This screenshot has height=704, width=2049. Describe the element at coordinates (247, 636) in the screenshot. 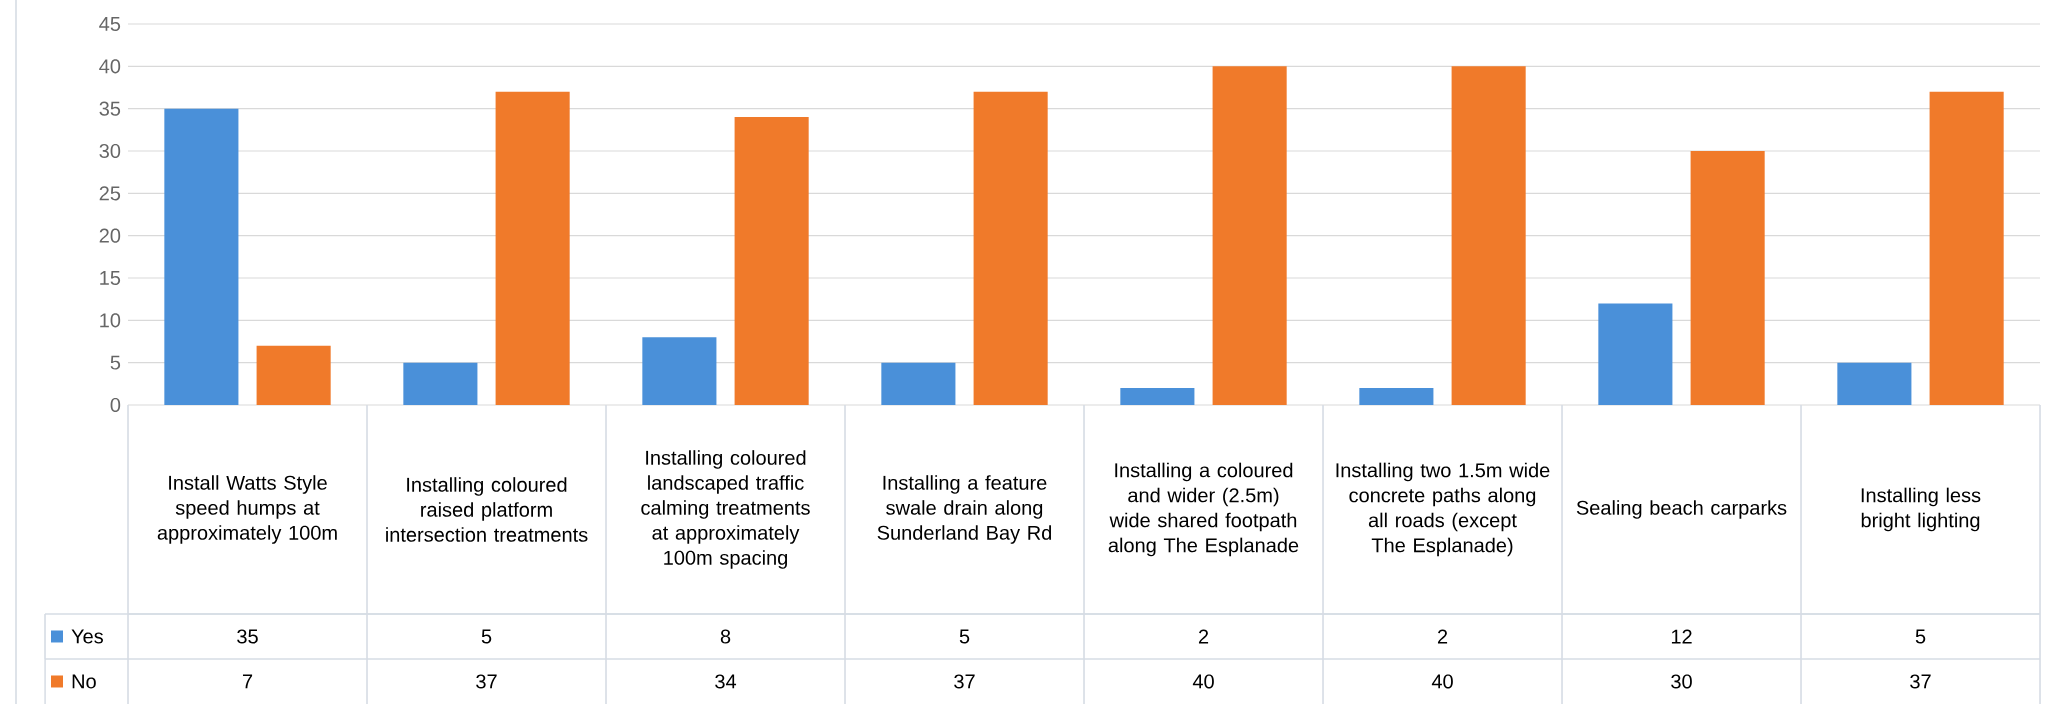

I see `data-label: 35` at that location.